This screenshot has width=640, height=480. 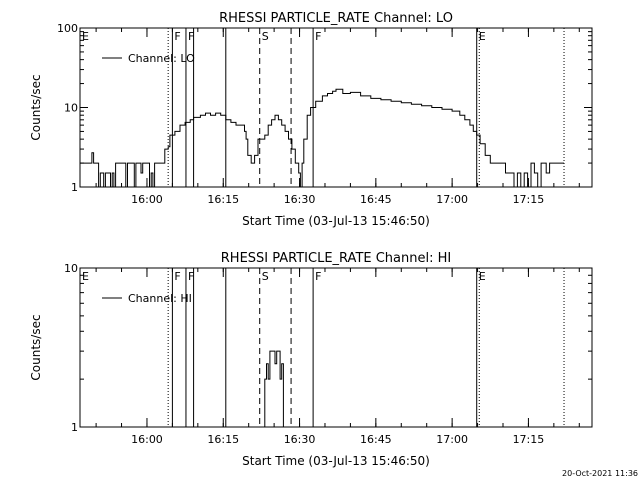 What do you see at coordinates (336, 258) in the screenshot?
I see `chart-title: RHESSI PARTICLE_RATE Channel: HI` at bounding box center [336, 258].